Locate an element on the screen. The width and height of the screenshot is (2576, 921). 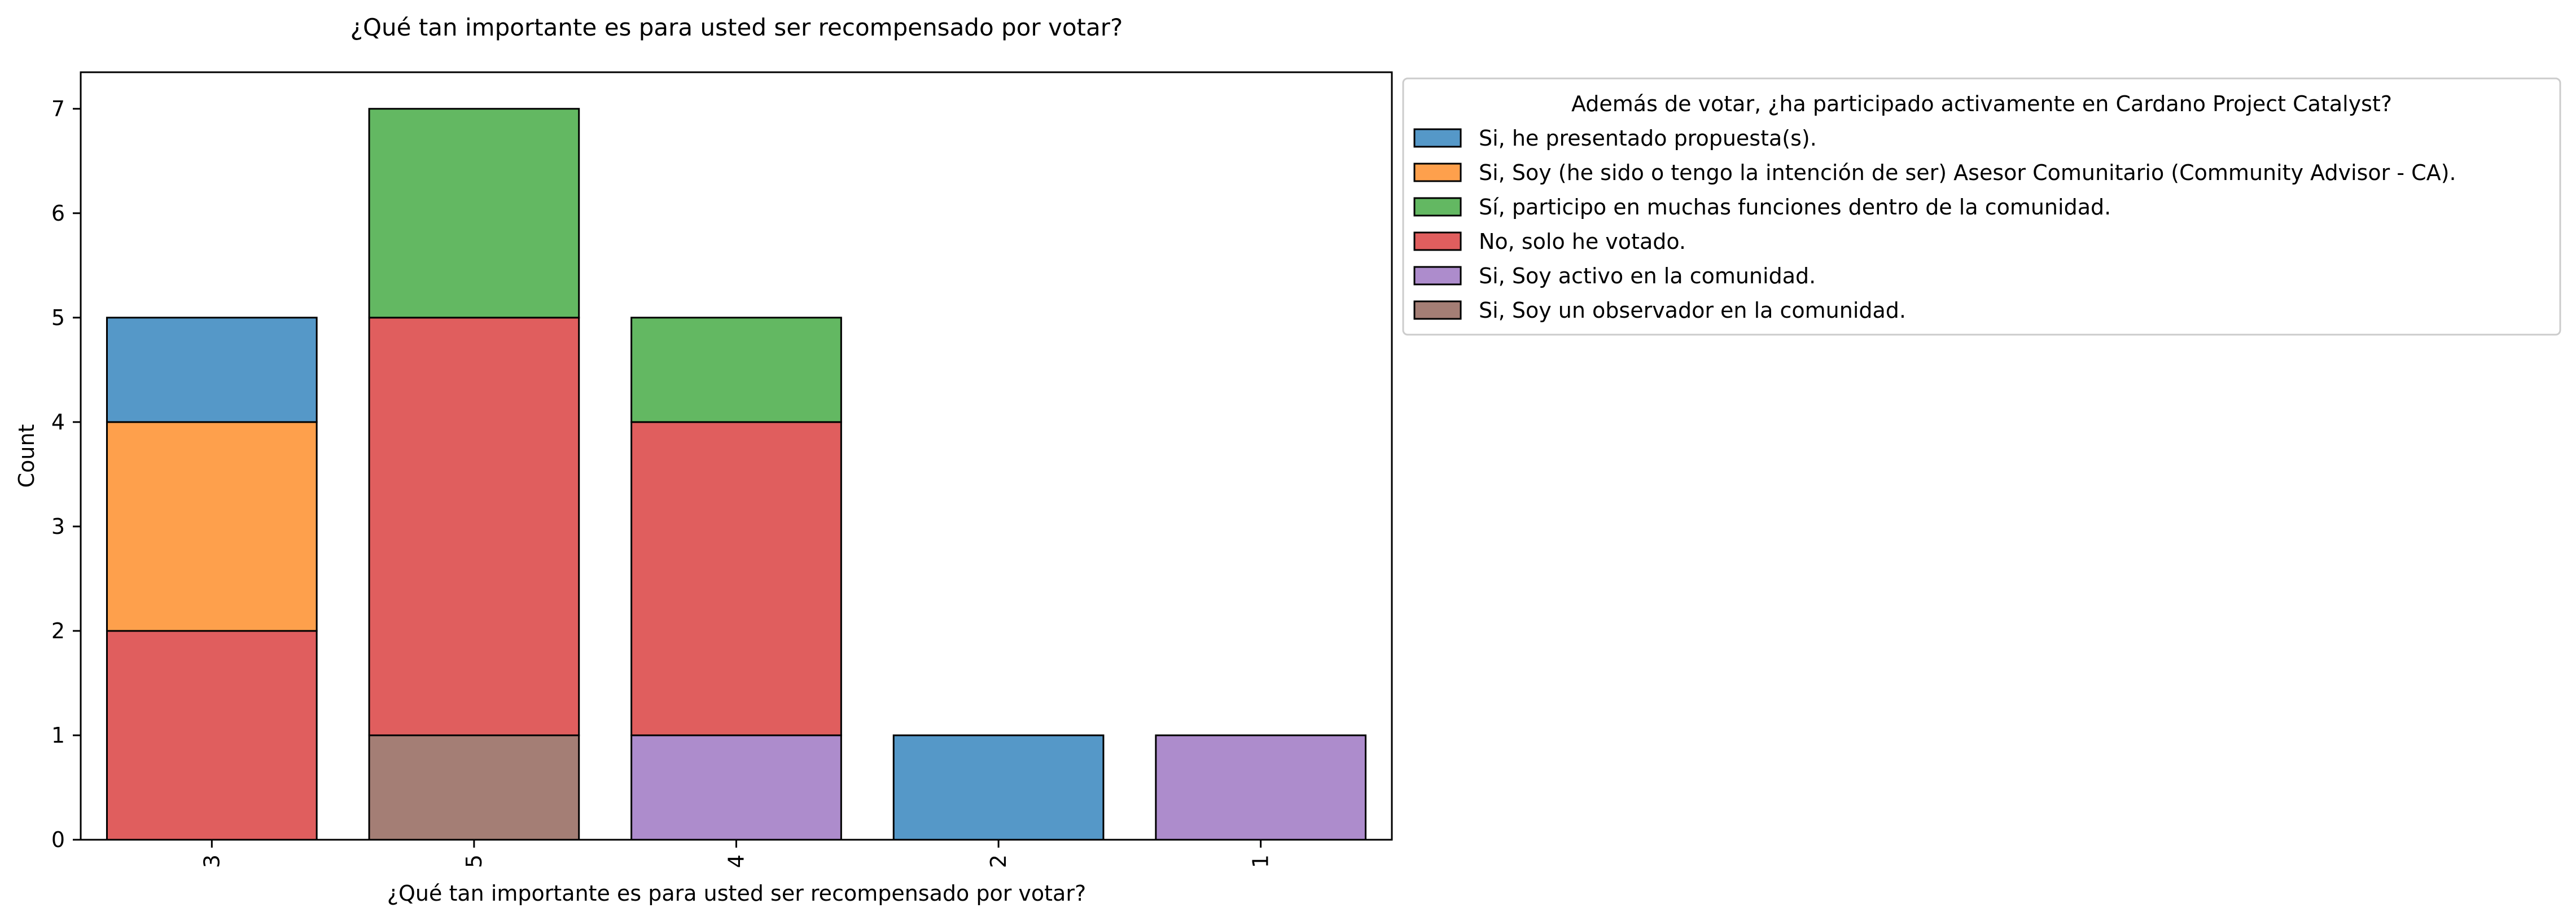
y-tick-label: 5 is located at coordinates (58, 317).